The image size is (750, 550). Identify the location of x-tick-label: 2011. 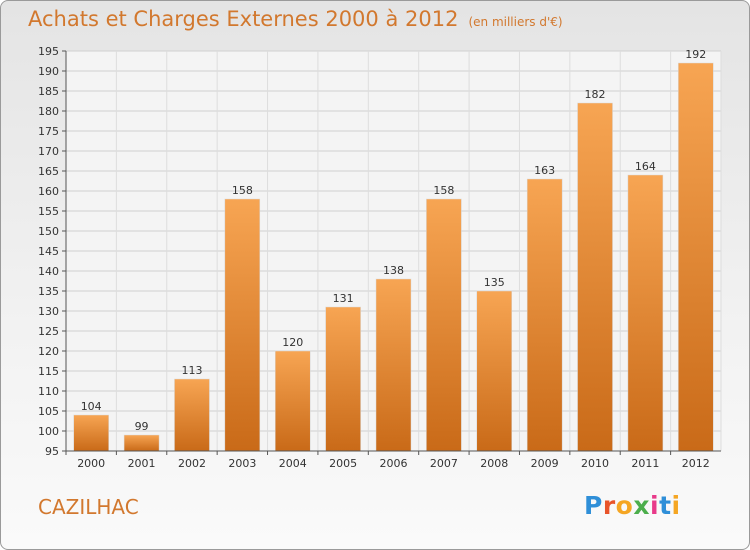
(645, 463).